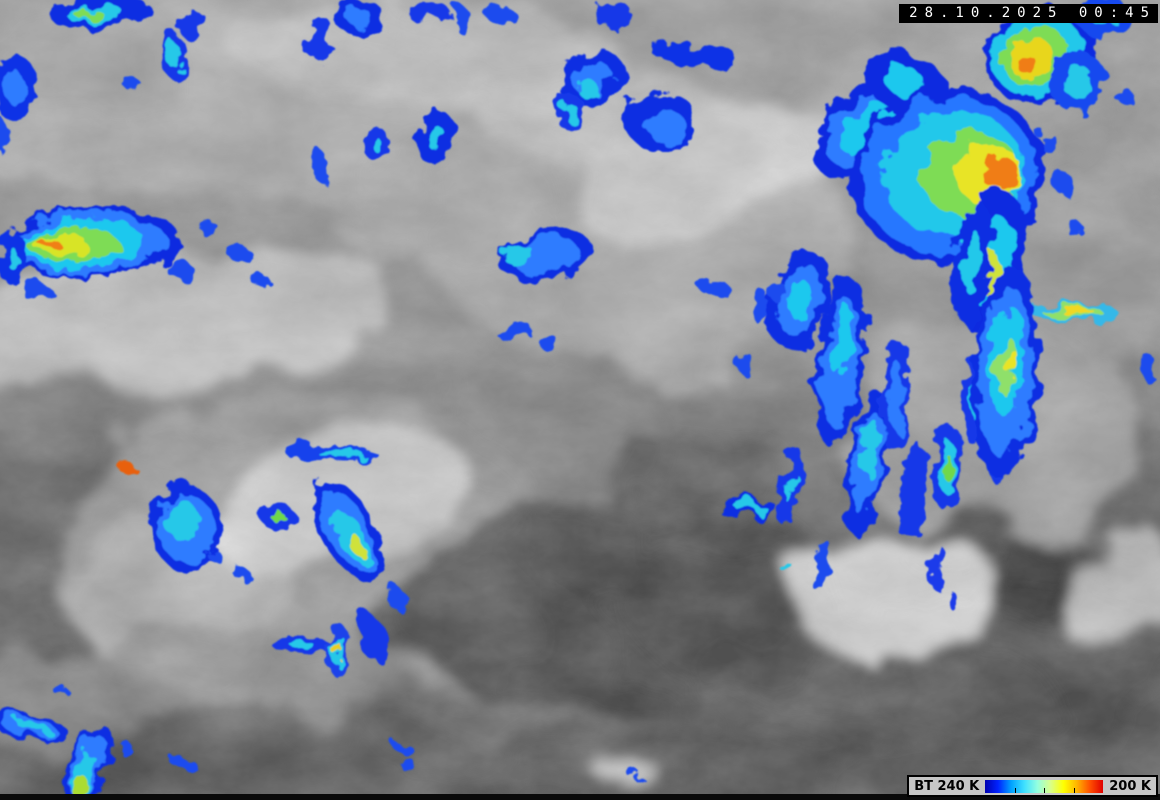 This screenshot has height=800, width=1160. I want to click on bottom-border-strip, so click(580, 797).